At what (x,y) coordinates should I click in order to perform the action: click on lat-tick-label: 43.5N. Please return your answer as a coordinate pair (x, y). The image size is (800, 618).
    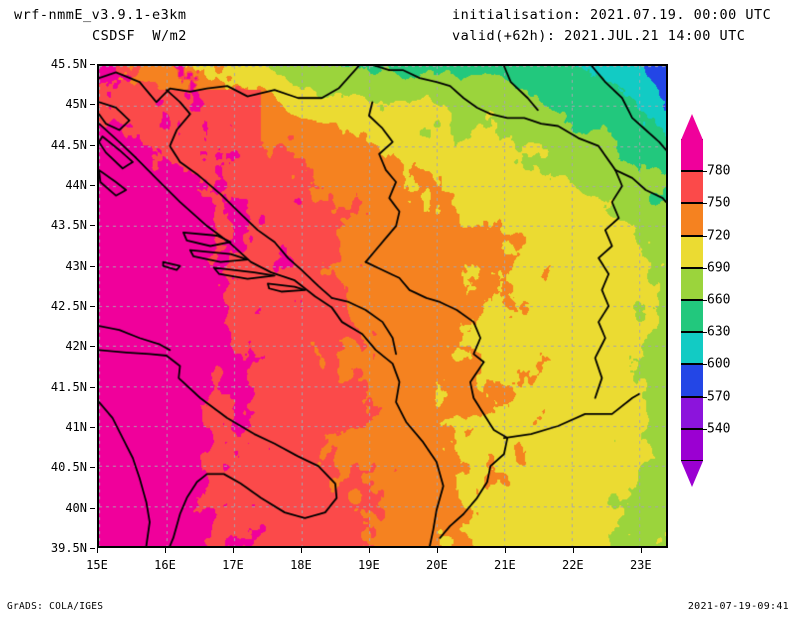
    Looking at the image, I should click on (68, 225).